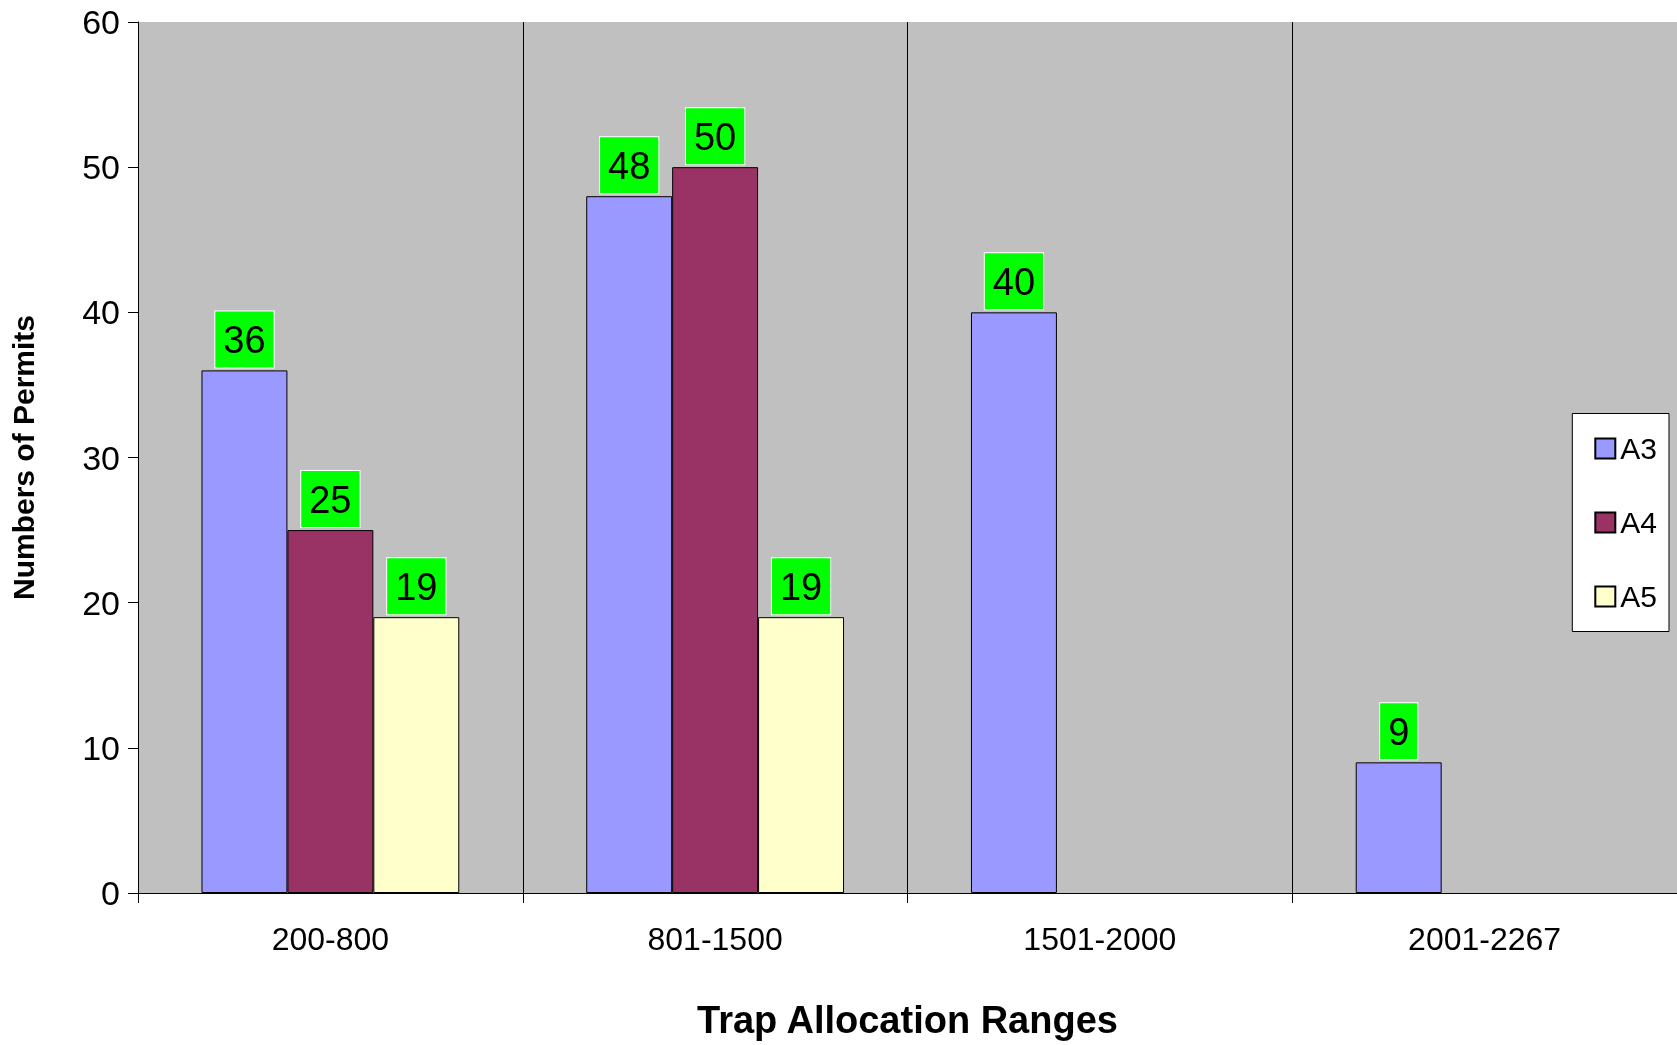 This screenshot has height=1045, width=1677. What do you see at coordinates (715, 939) in the screenshot?
I see `x-tick-label: 801-1500` at bounding box center [715, 939].